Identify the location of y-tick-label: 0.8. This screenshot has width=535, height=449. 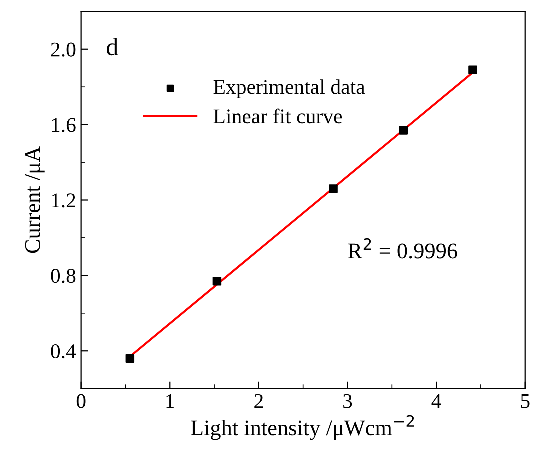
(63, 276).